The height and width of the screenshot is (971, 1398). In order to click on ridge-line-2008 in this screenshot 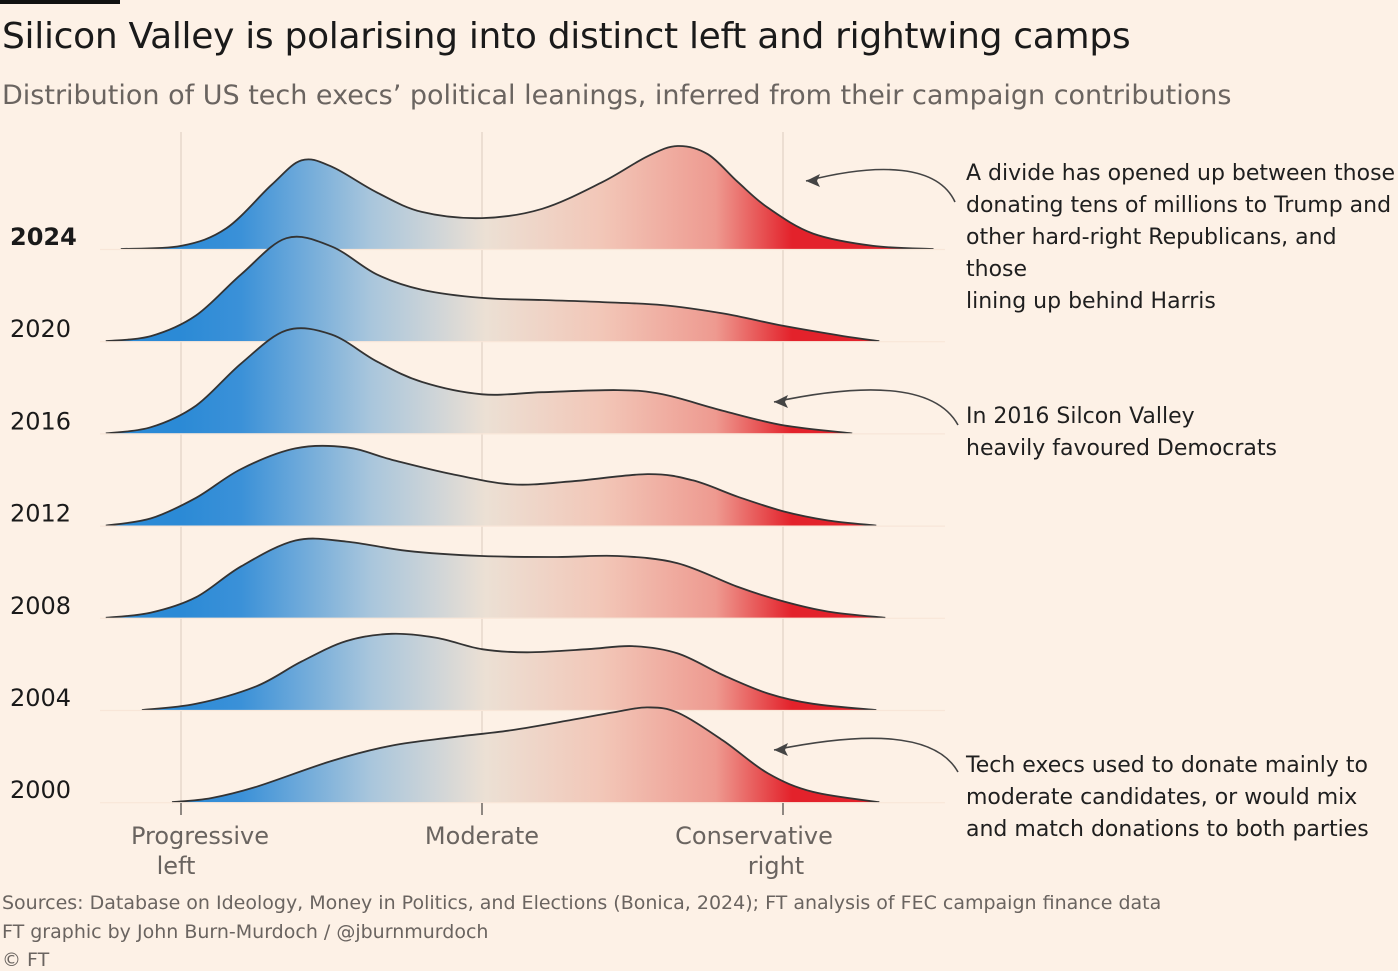, I will do `click(495, 578)`.